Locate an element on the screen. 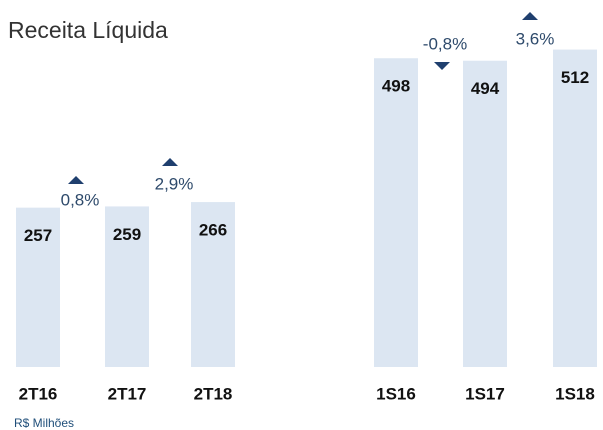 The image size is (603, 430). value-label: 498 is located at coordinates (396, 86).